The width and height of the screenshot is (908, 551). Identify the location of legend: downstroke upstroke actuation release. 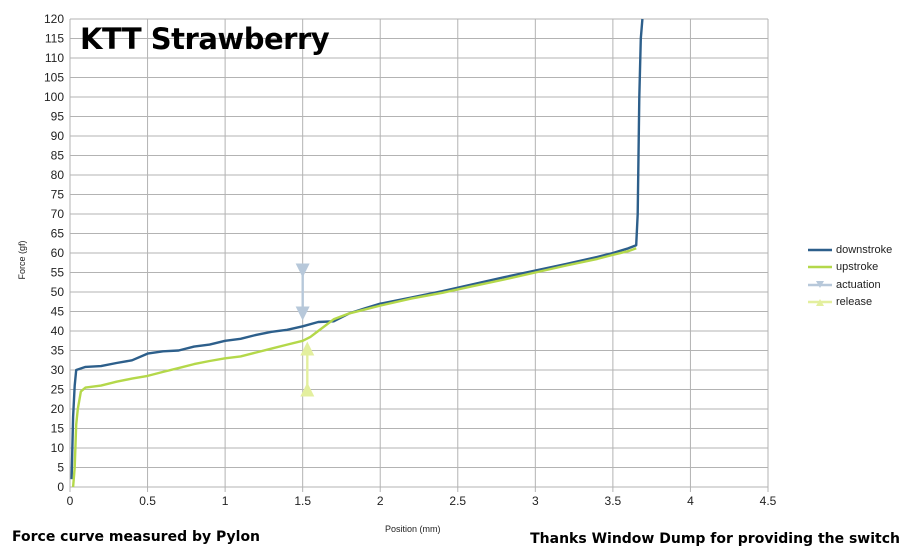
(850, 276).